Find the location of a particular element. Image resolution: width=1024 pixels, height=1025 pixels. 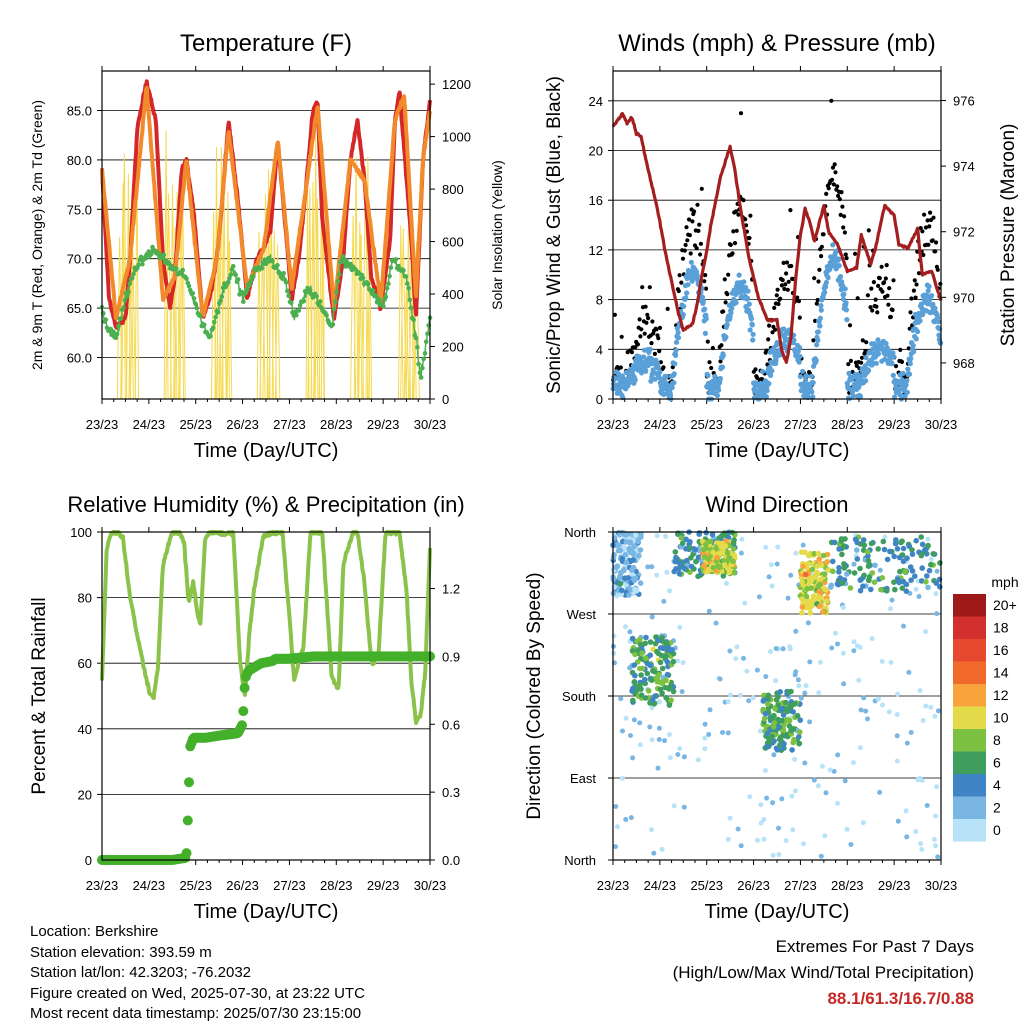

relative-humidity-series is located at coordinates (266, 627).